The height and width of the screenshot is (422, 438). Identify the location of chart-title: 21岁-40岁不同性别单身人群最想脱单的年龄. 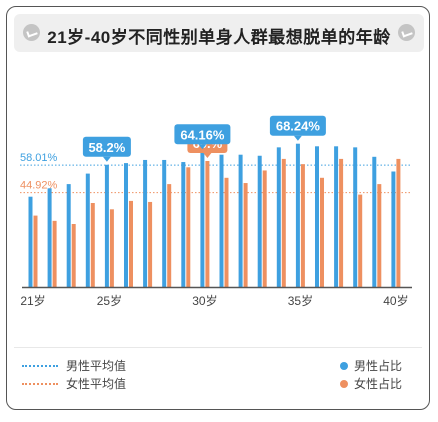
(219, 37).